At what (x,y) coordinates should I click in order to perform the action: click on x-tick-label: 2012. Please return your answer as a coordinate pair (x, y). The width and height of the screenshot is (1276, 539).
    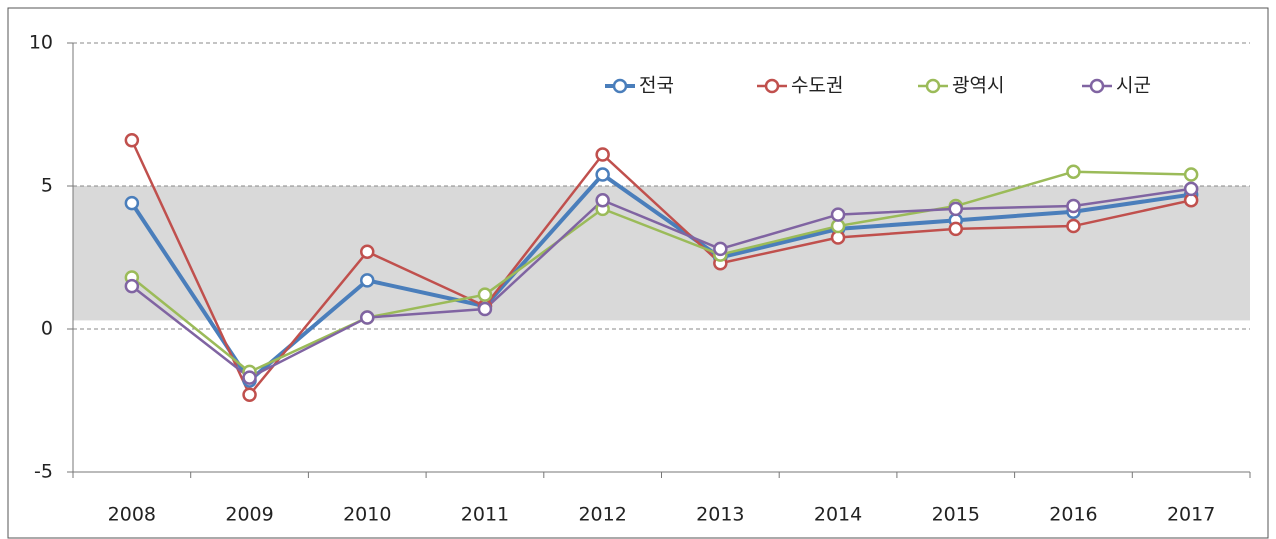
    Looking at the image, I should click on (602, 515).